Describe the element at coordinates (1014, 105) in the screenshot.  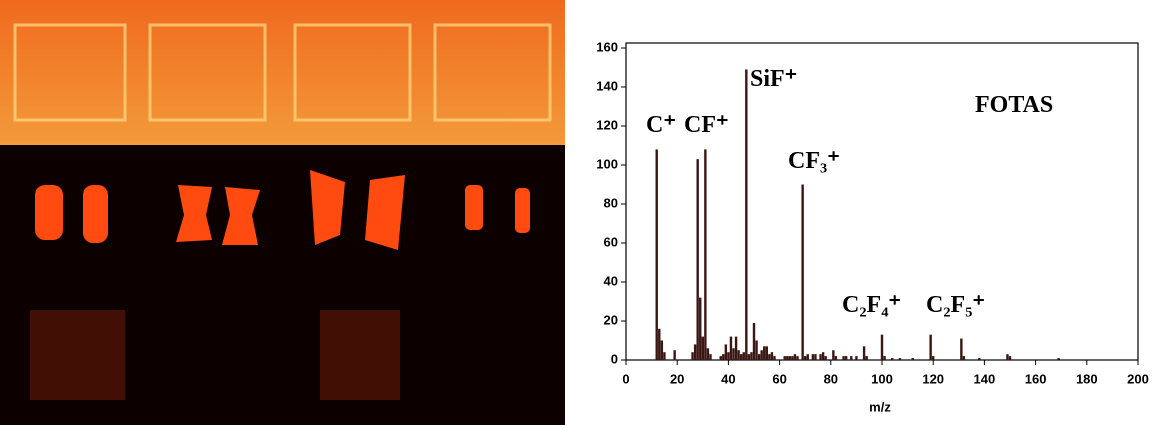
I see `peak-annotation: FOTAS` at that location.